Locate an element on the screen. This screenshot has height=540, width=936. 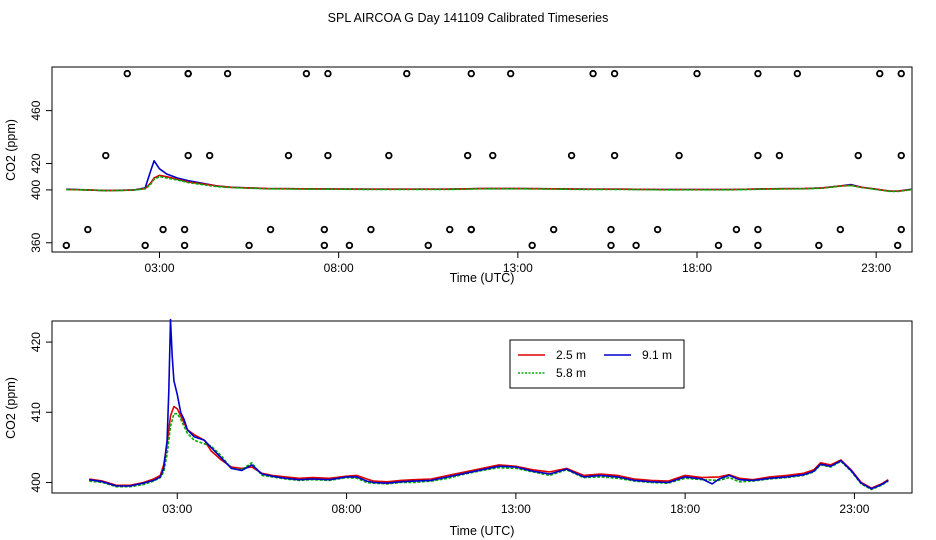
legend-label-9-1m: 9.1 m is located at coordinates (657, 355).